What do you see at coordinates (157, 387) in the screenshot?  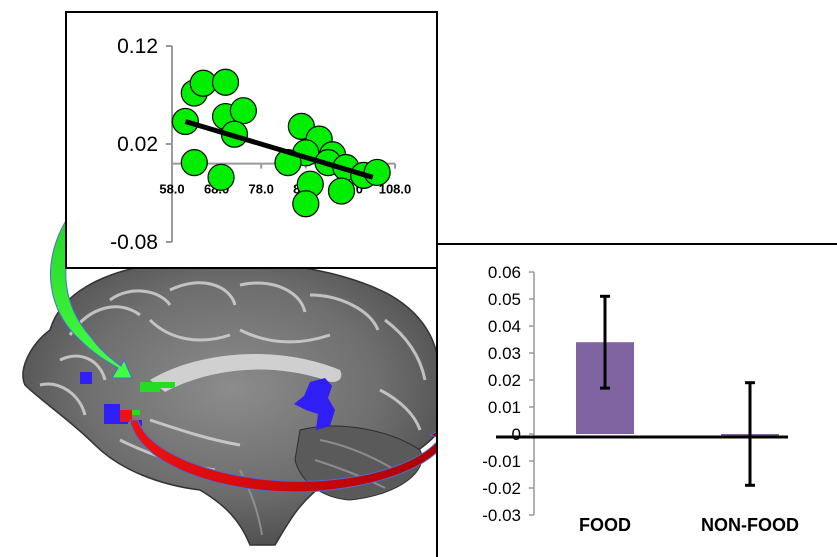 I see `activation-green-insula` at bounding box center [157, 387].